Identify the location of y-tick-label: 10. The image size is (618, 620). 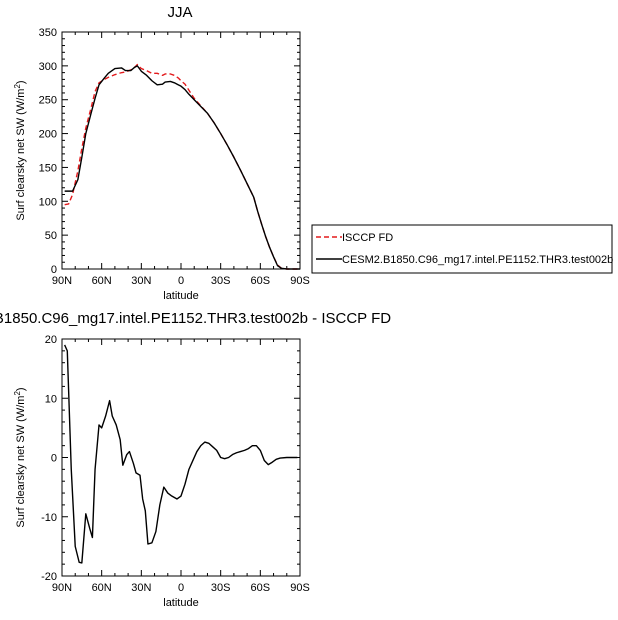
(51, 399).